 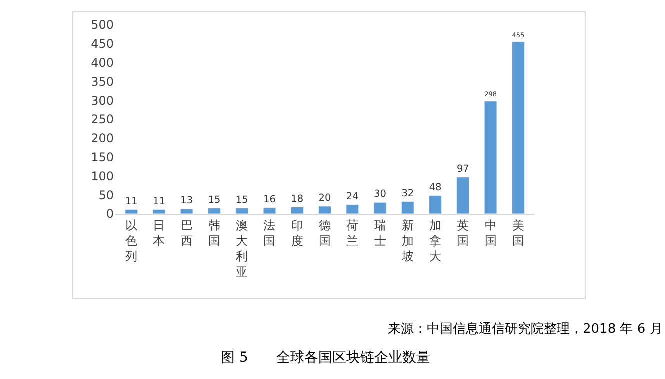 What do you see at coordinates (297, 199) in the screenshot?
I see `data-label: 18` at bounding box center [297, 199].